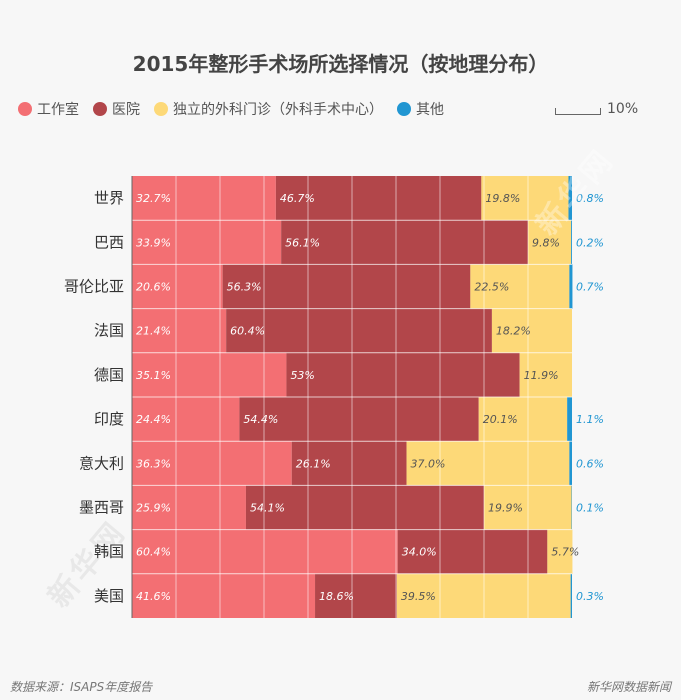 Image resolution: width=681 pixels, height=700 pixels. I want to click on legend-item-hospital: 医院, so click(116, 109).